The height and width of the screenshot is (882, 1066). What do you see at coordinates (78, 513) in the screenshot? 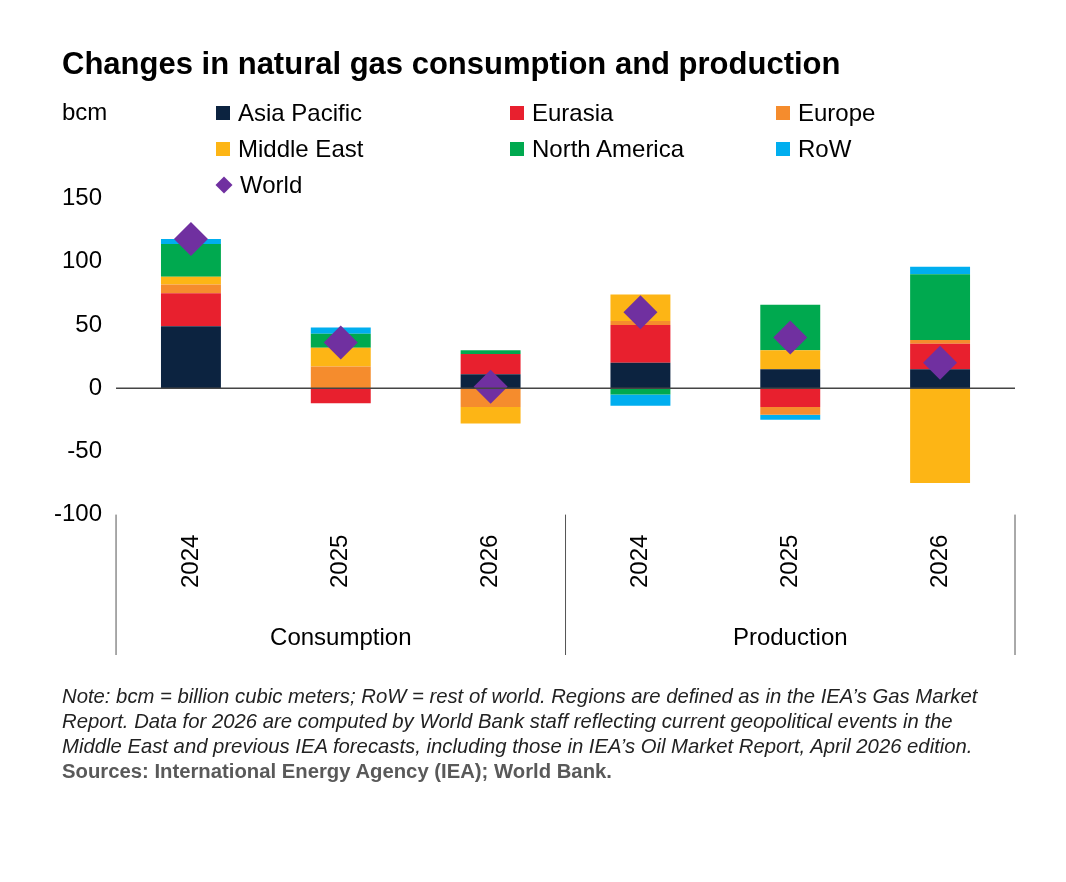
I see `y-tick-label: -100` at bounding box center [78, 513].